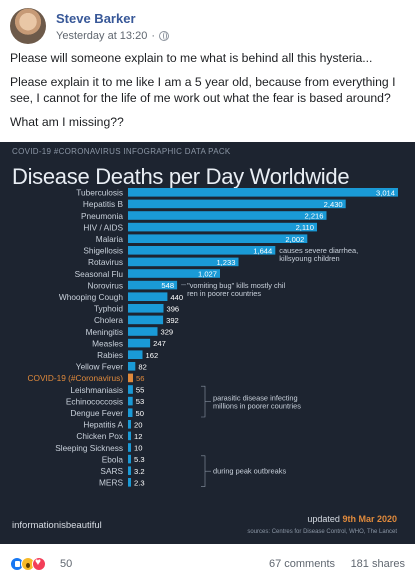 Image resolution: width=415 pixels, height=584 pixels. I want to click on value-label: 392, so click(172, 320).